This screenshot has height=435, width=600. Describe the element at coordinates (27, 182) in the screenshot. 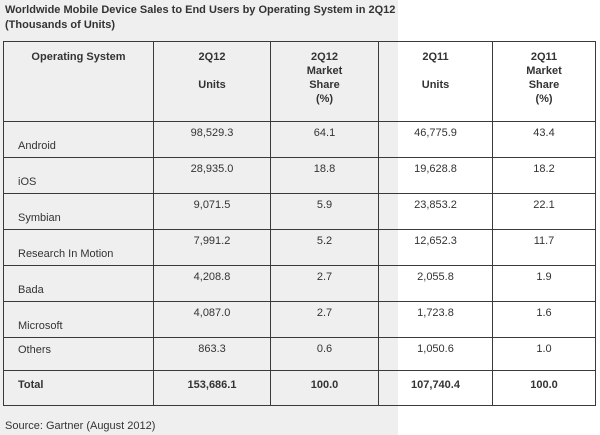

I see `os-label: iOS` at that location.